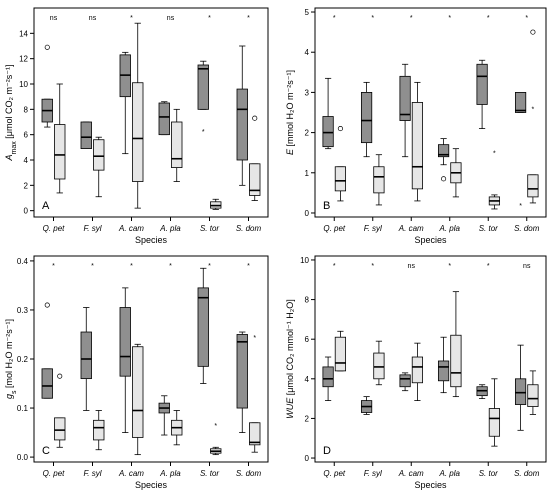 The height and width of the screenshot is (491, 550). I want to click on x-axis-title: Species, so click(430, 485).